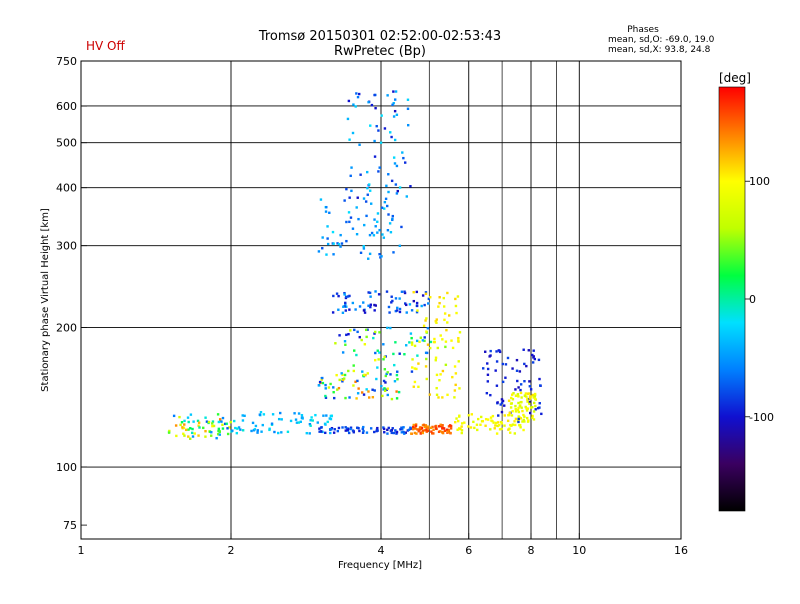 This screenshot has width=800, height=604. Describe the element at coordinates (71, 293) in the screenshot. I see `y-axis-ticks: 750 600 500 400 300 200 100 75` at that location.